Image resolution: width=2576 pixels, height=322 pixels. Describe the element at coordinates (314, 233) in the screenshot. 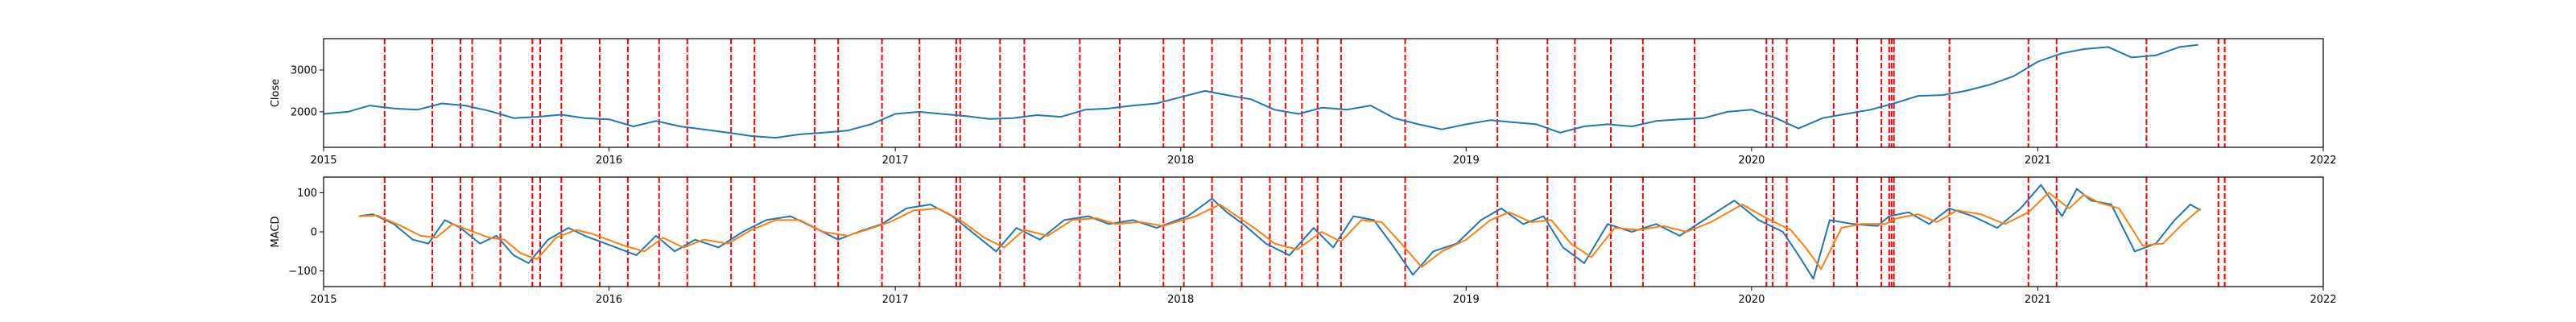

I see `y-tick-label: 0` at that location.